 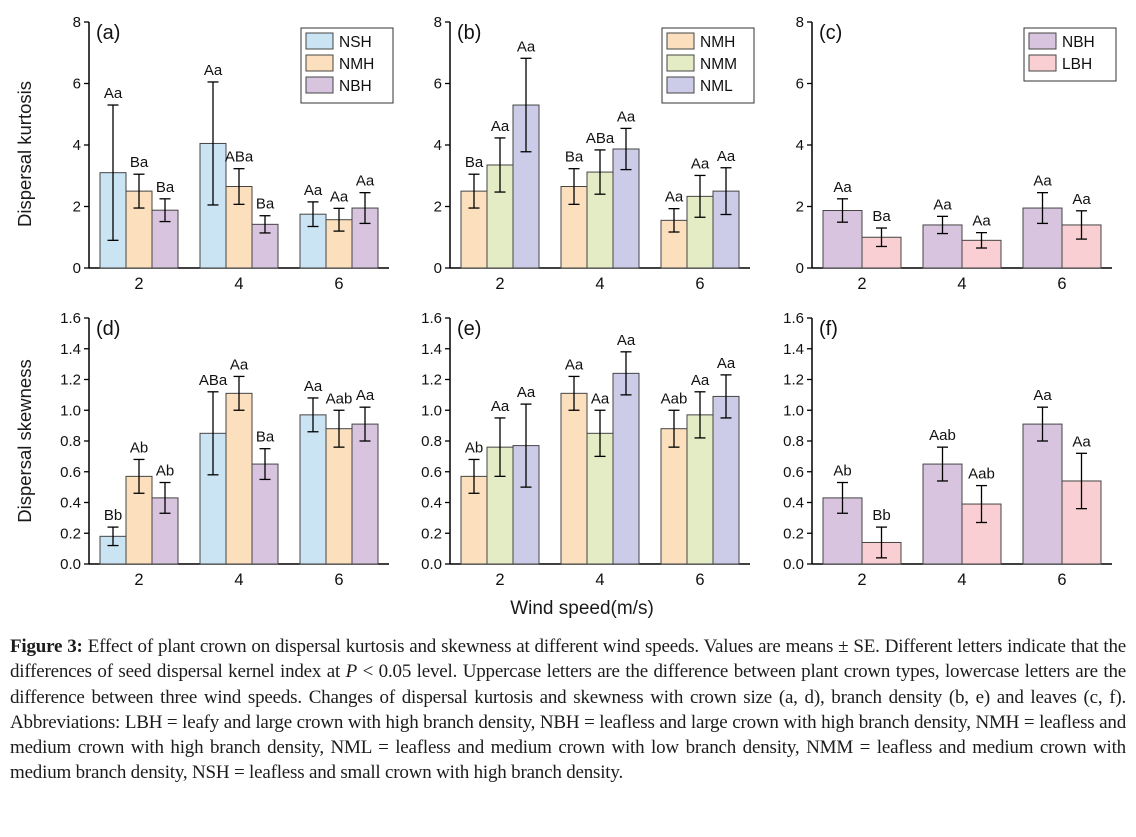 What do you see at coordinates (239, 157) in the screenshot?
I see `sig-letter-a-NMH-4: ABa` at bounding box center [239, 157].